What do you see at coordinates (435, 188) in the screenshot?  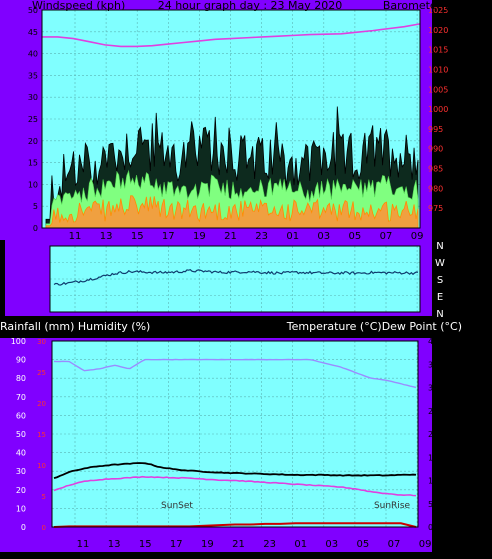 I see `top-y-tick-right: 980` at bounding box center [435, 188].